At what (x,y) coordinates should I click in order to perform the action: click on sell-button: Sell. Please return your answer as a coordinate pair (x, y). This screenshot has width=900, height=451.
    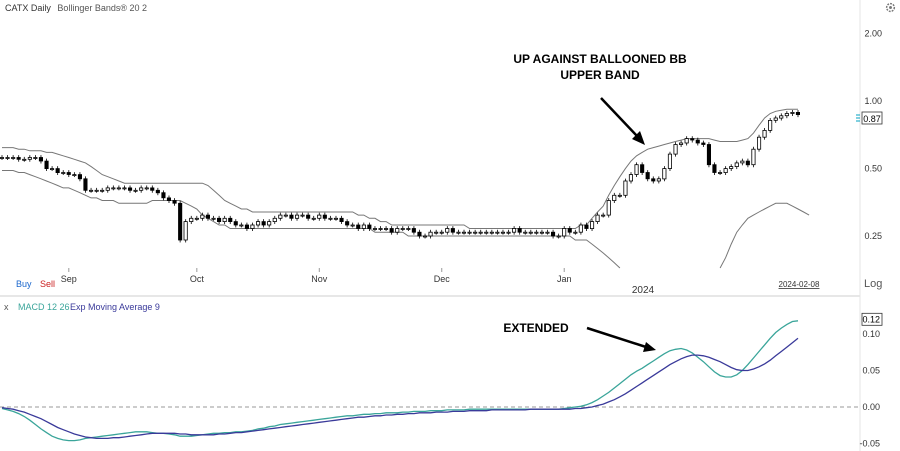
    Looking at the image, I should click on (48, 284).